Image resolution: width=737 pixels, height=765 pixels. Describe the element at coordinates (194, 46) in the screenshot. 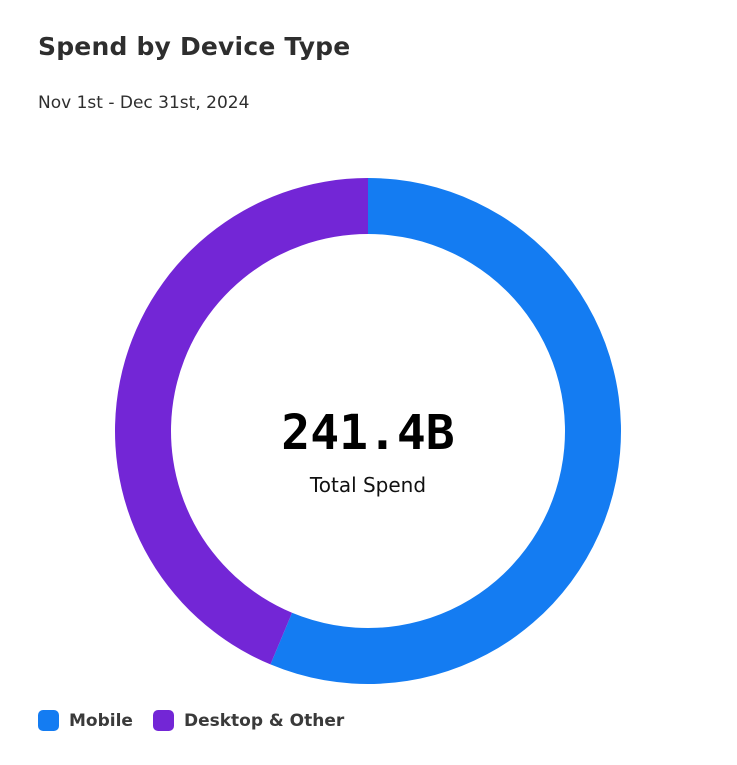

I see `chart-title: Spend by Device Type` at that location.